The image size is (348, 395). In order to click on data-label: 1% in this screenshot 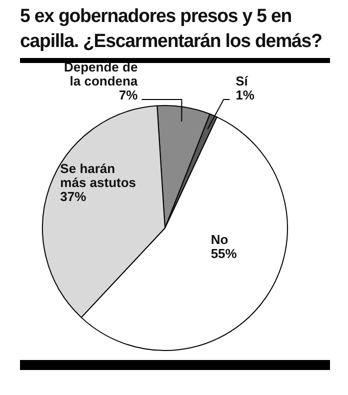, I will do `click(245, 95)`.